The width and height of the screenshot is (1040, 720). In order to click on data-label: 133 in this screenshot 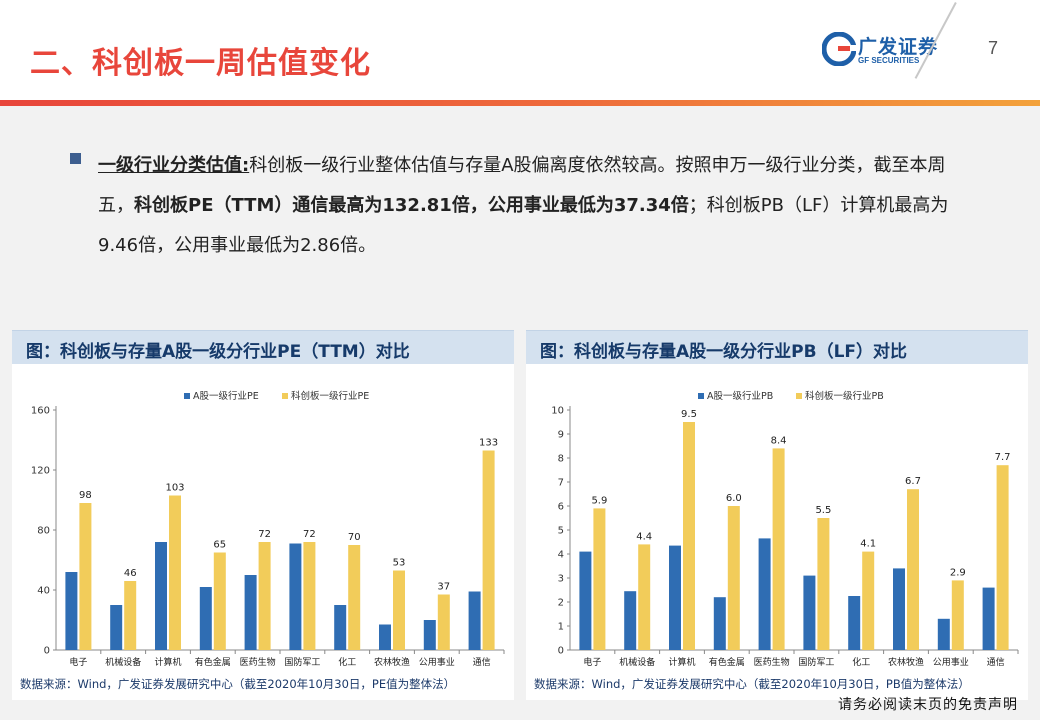, I will do `click(488, 443)`.